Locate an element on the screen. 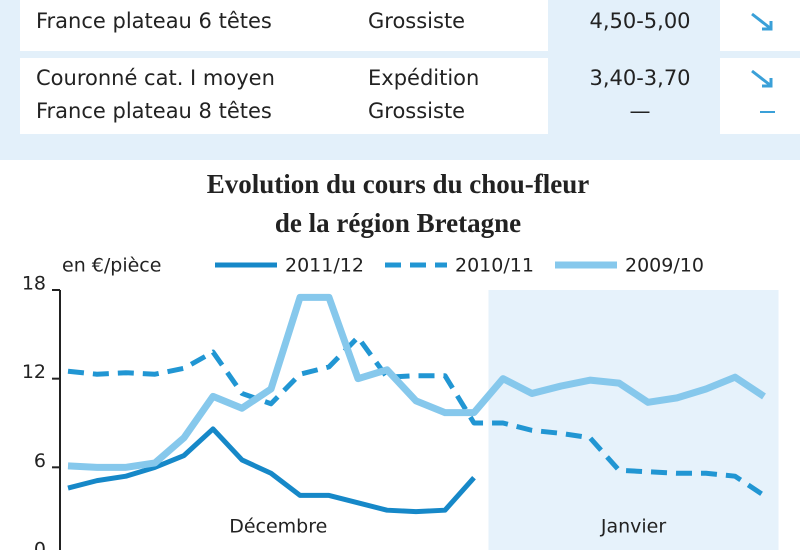 The image size is (800, 550). table-cell: Expédition is located at coordinates (423, 78).